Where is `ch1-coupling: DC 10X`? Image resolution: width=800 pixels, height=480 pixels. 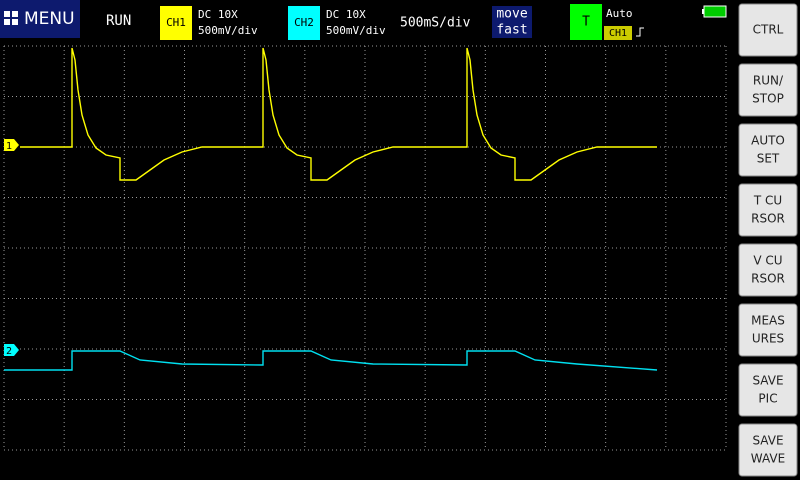
ch1-coupling: DC 10X is located at coordinates (218, 14).